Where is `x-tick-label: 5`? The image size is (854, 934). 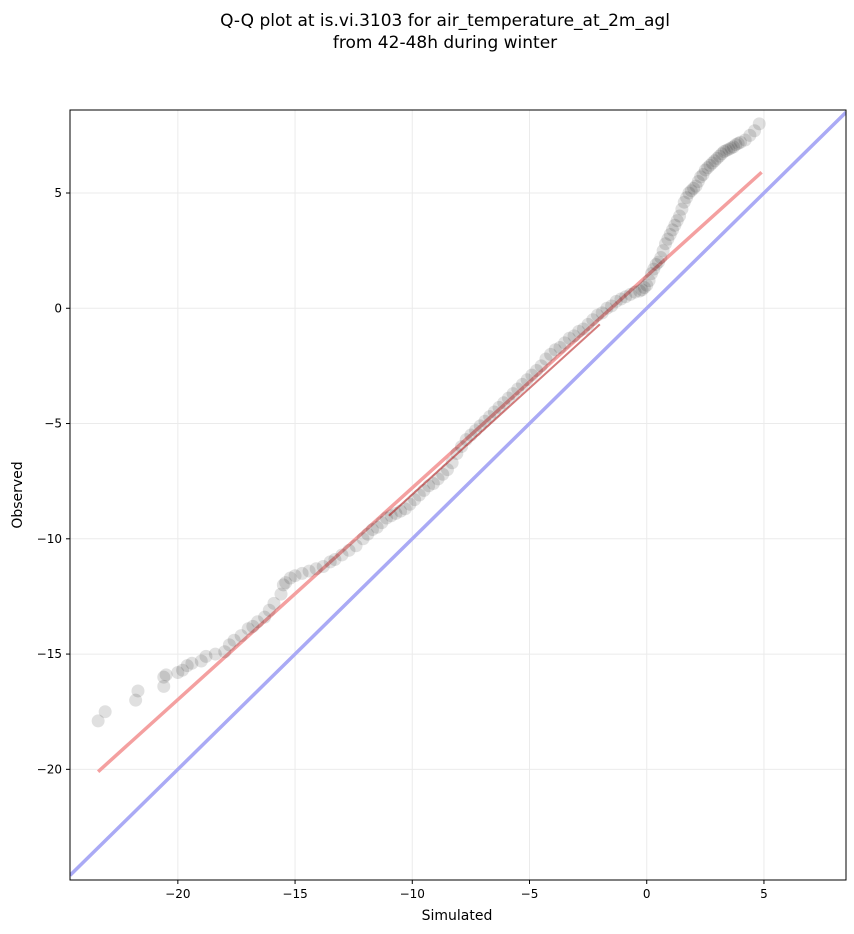 x-tick-label: 5 is located at coordinates (764, 894).